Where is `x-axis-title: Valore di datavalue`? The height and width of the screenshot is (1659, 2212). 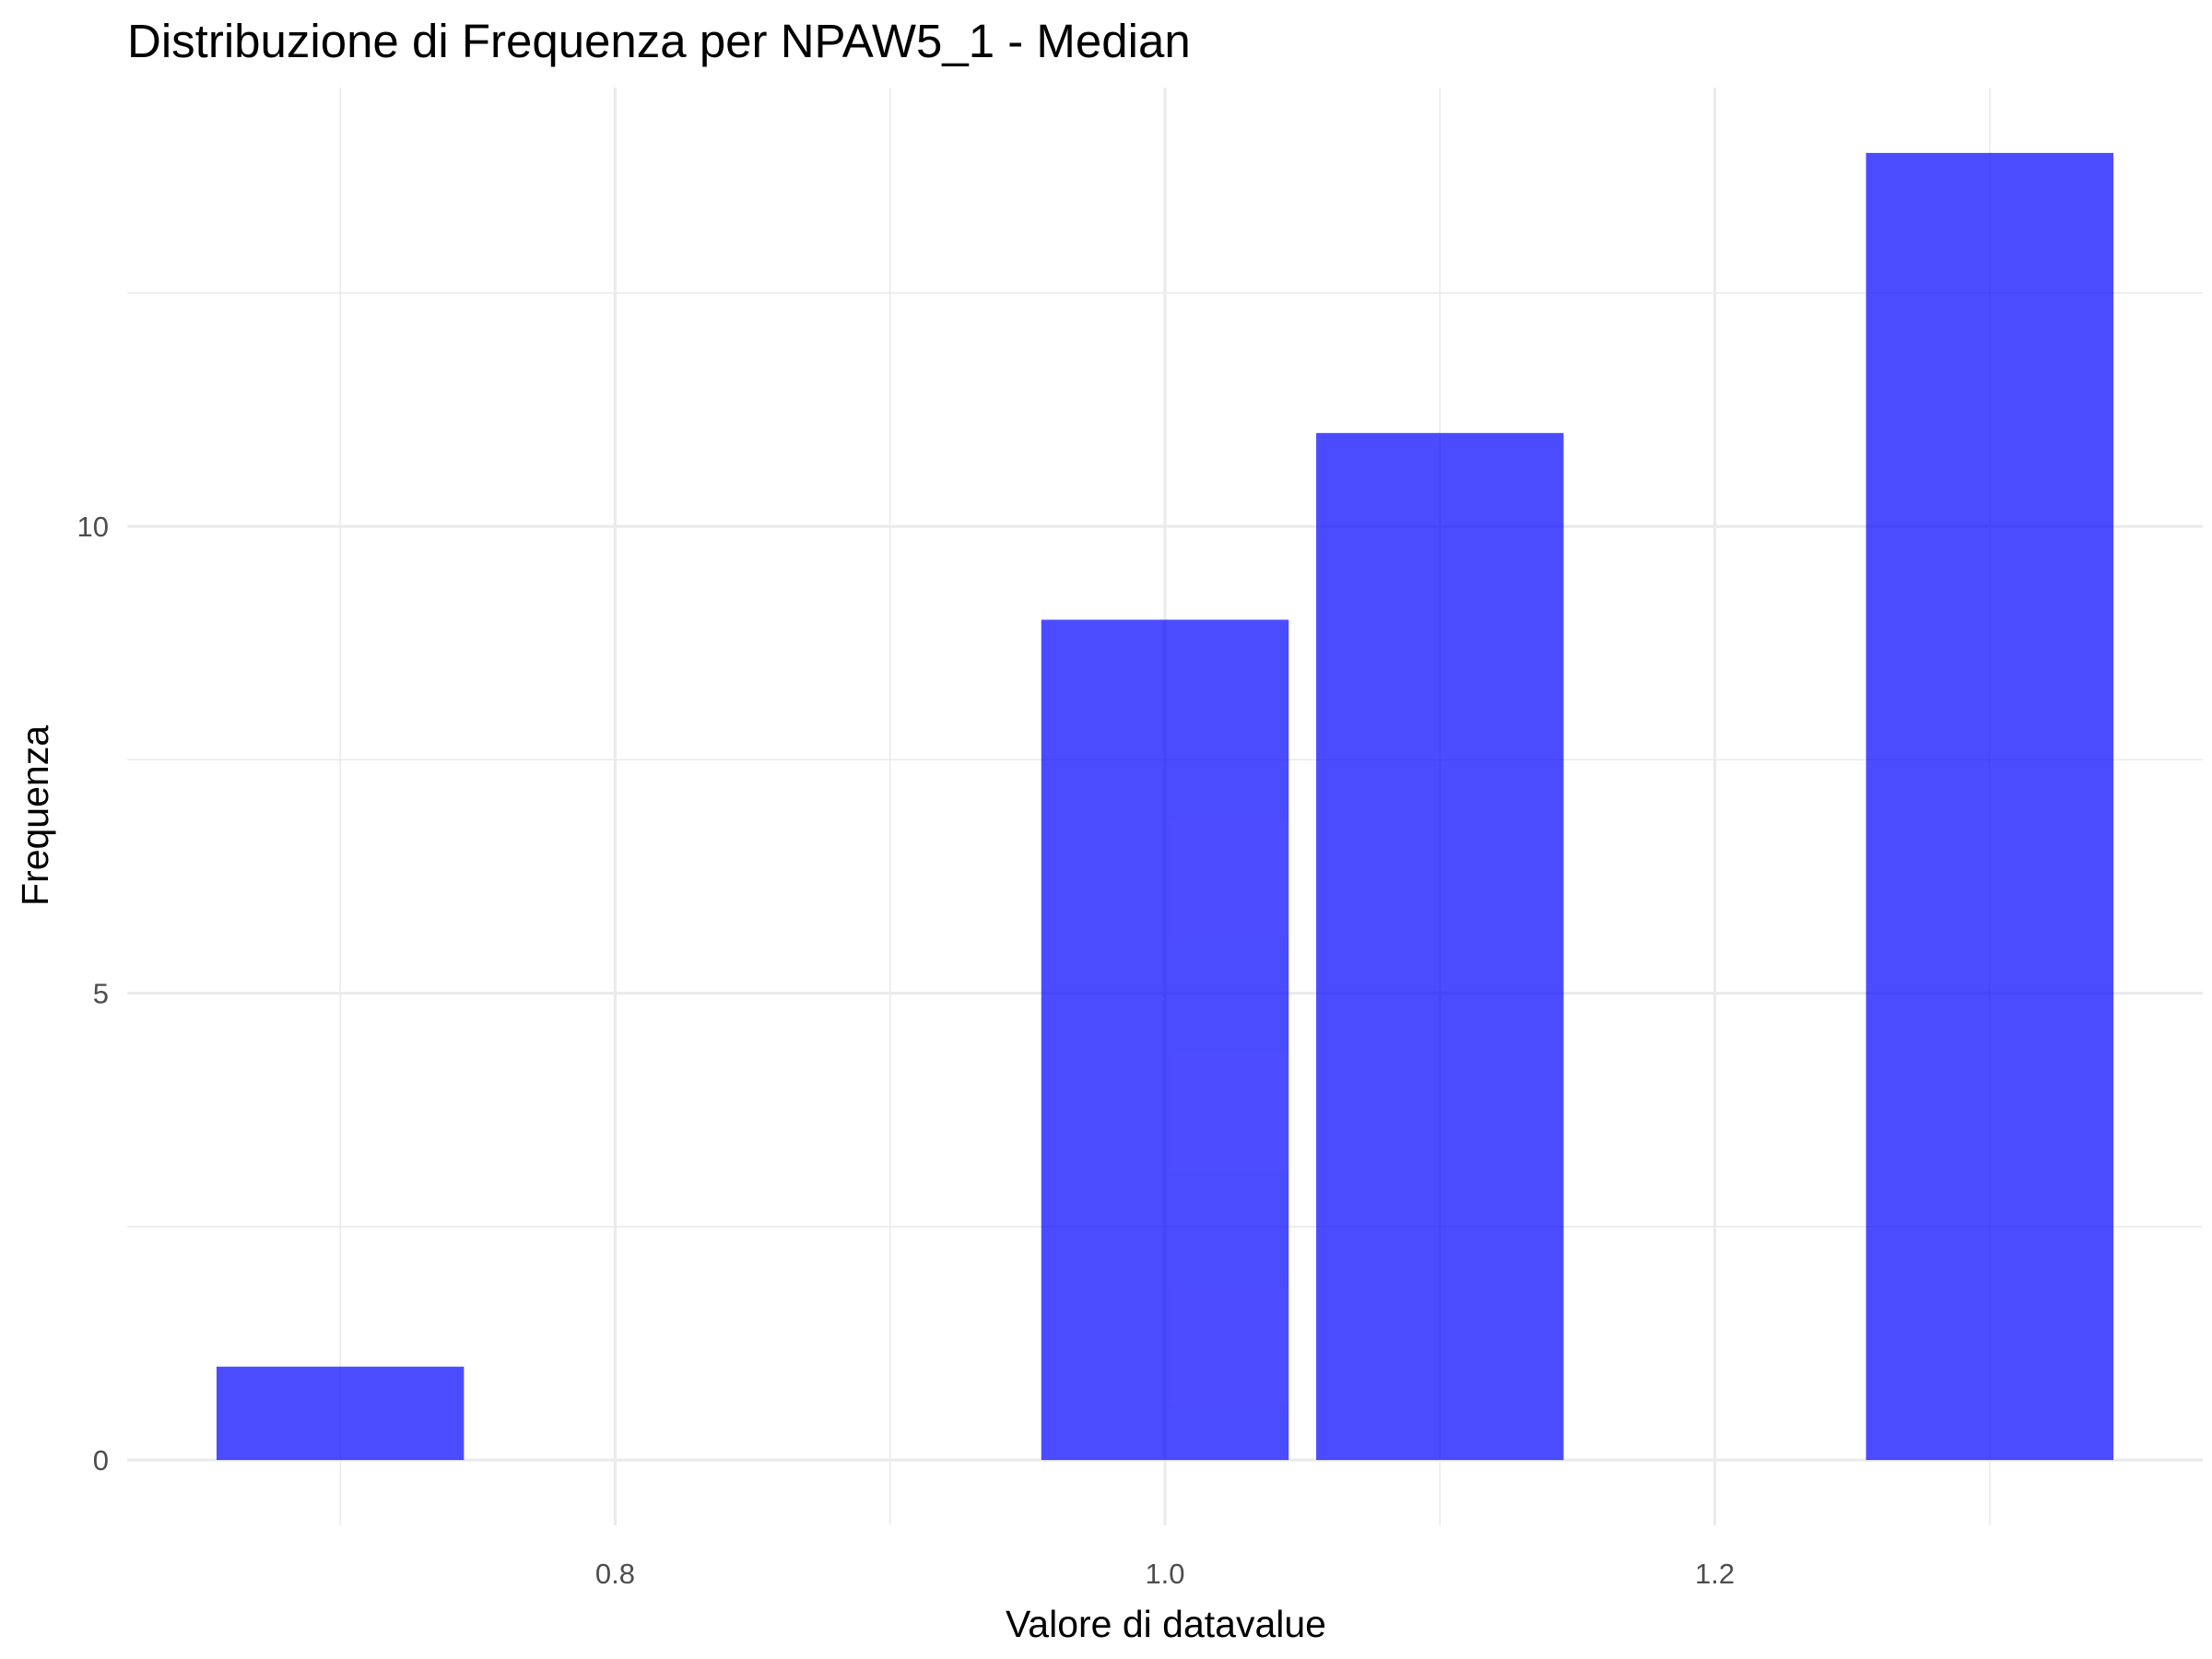 x-axis-title: Valore di datavalue is located at coordinates (1166, 1624).